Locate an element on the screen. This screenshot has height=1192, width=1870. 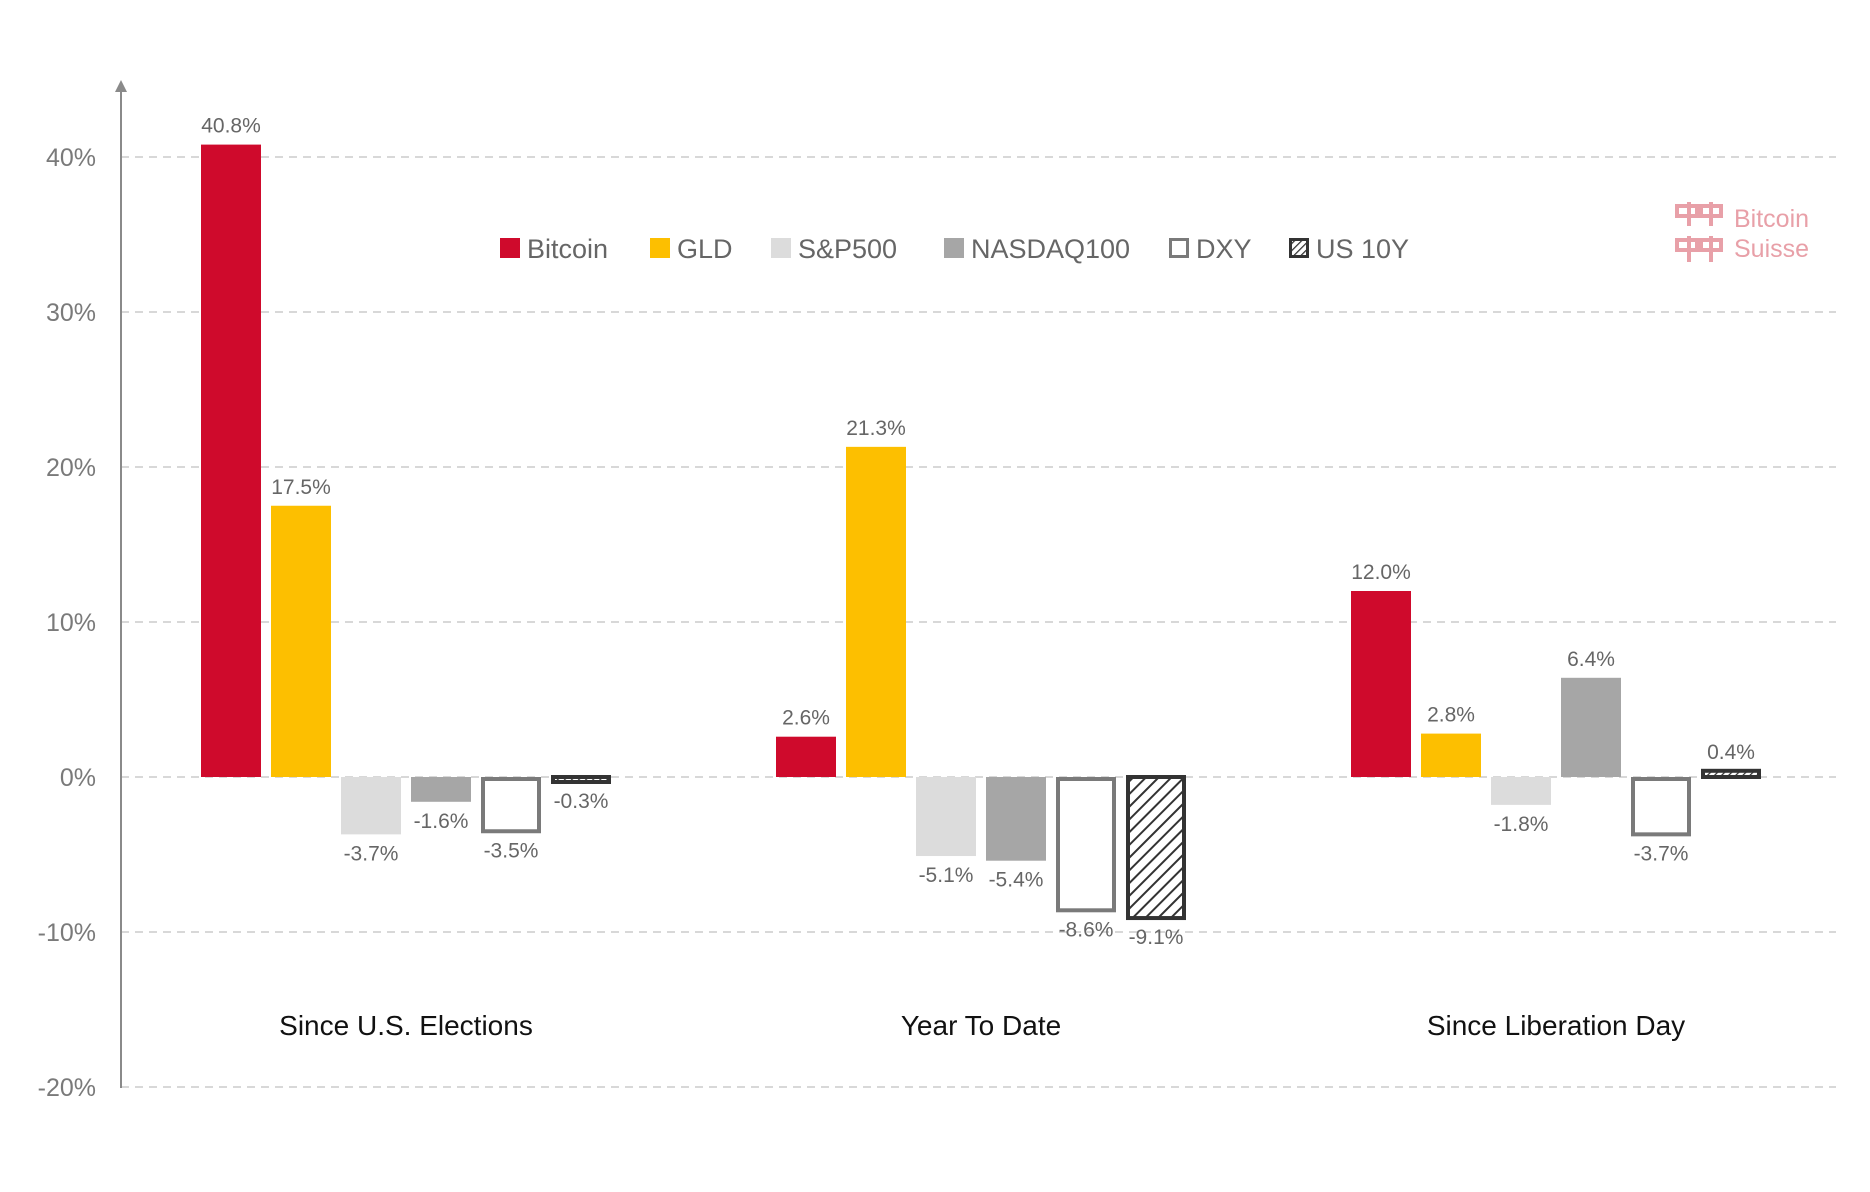
watermark-line2: Suisse is located at coordinates (1771, 249).